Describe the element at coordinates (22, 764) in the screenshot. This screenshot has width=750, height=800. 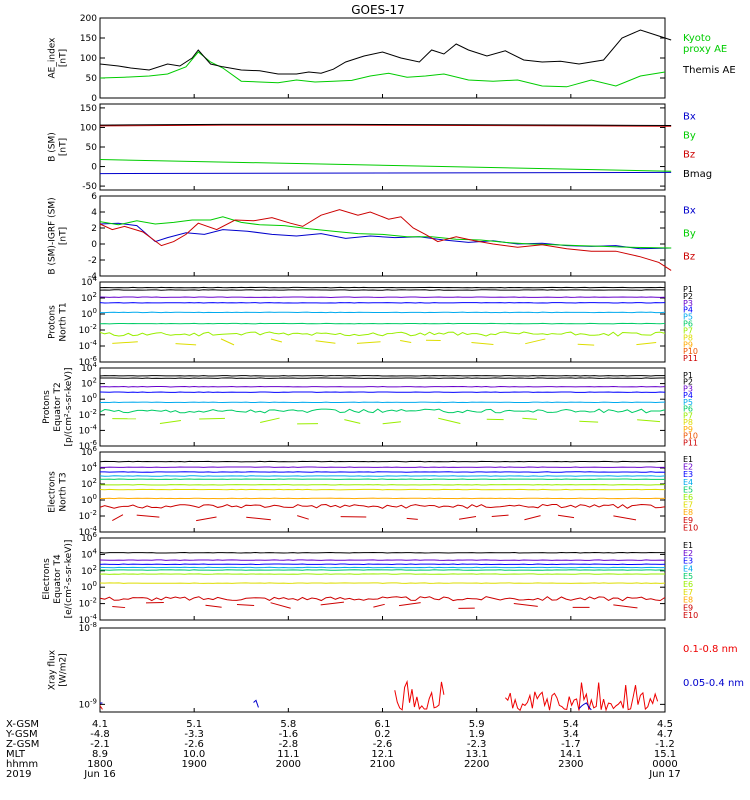
I see `x-row-label: hhmm` at that location.